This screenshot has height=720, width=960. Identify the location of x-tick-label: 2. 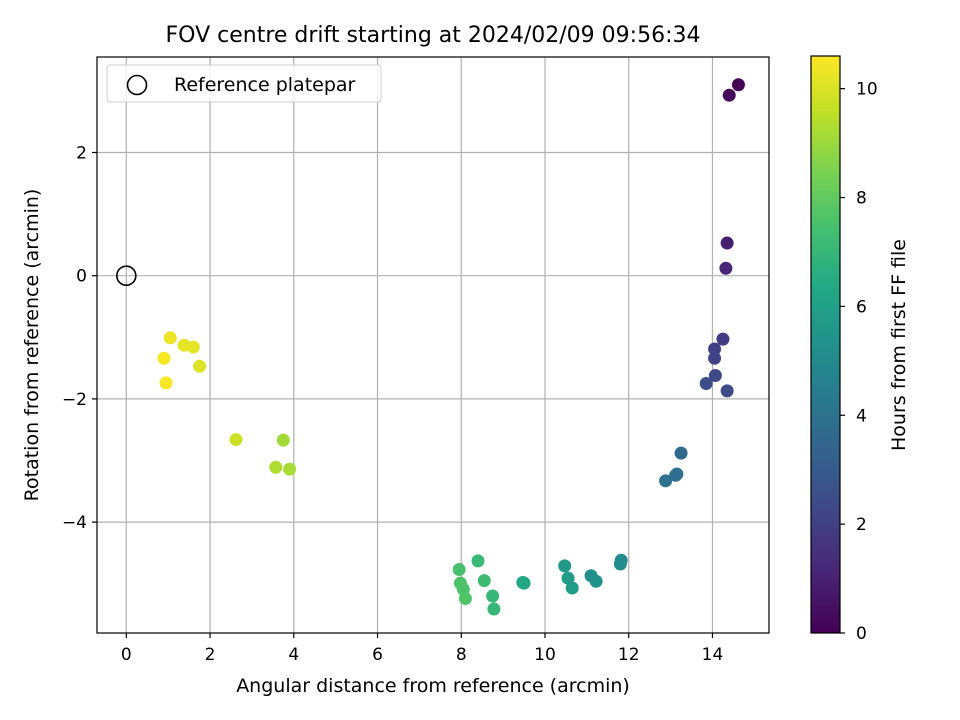
(210, 655).